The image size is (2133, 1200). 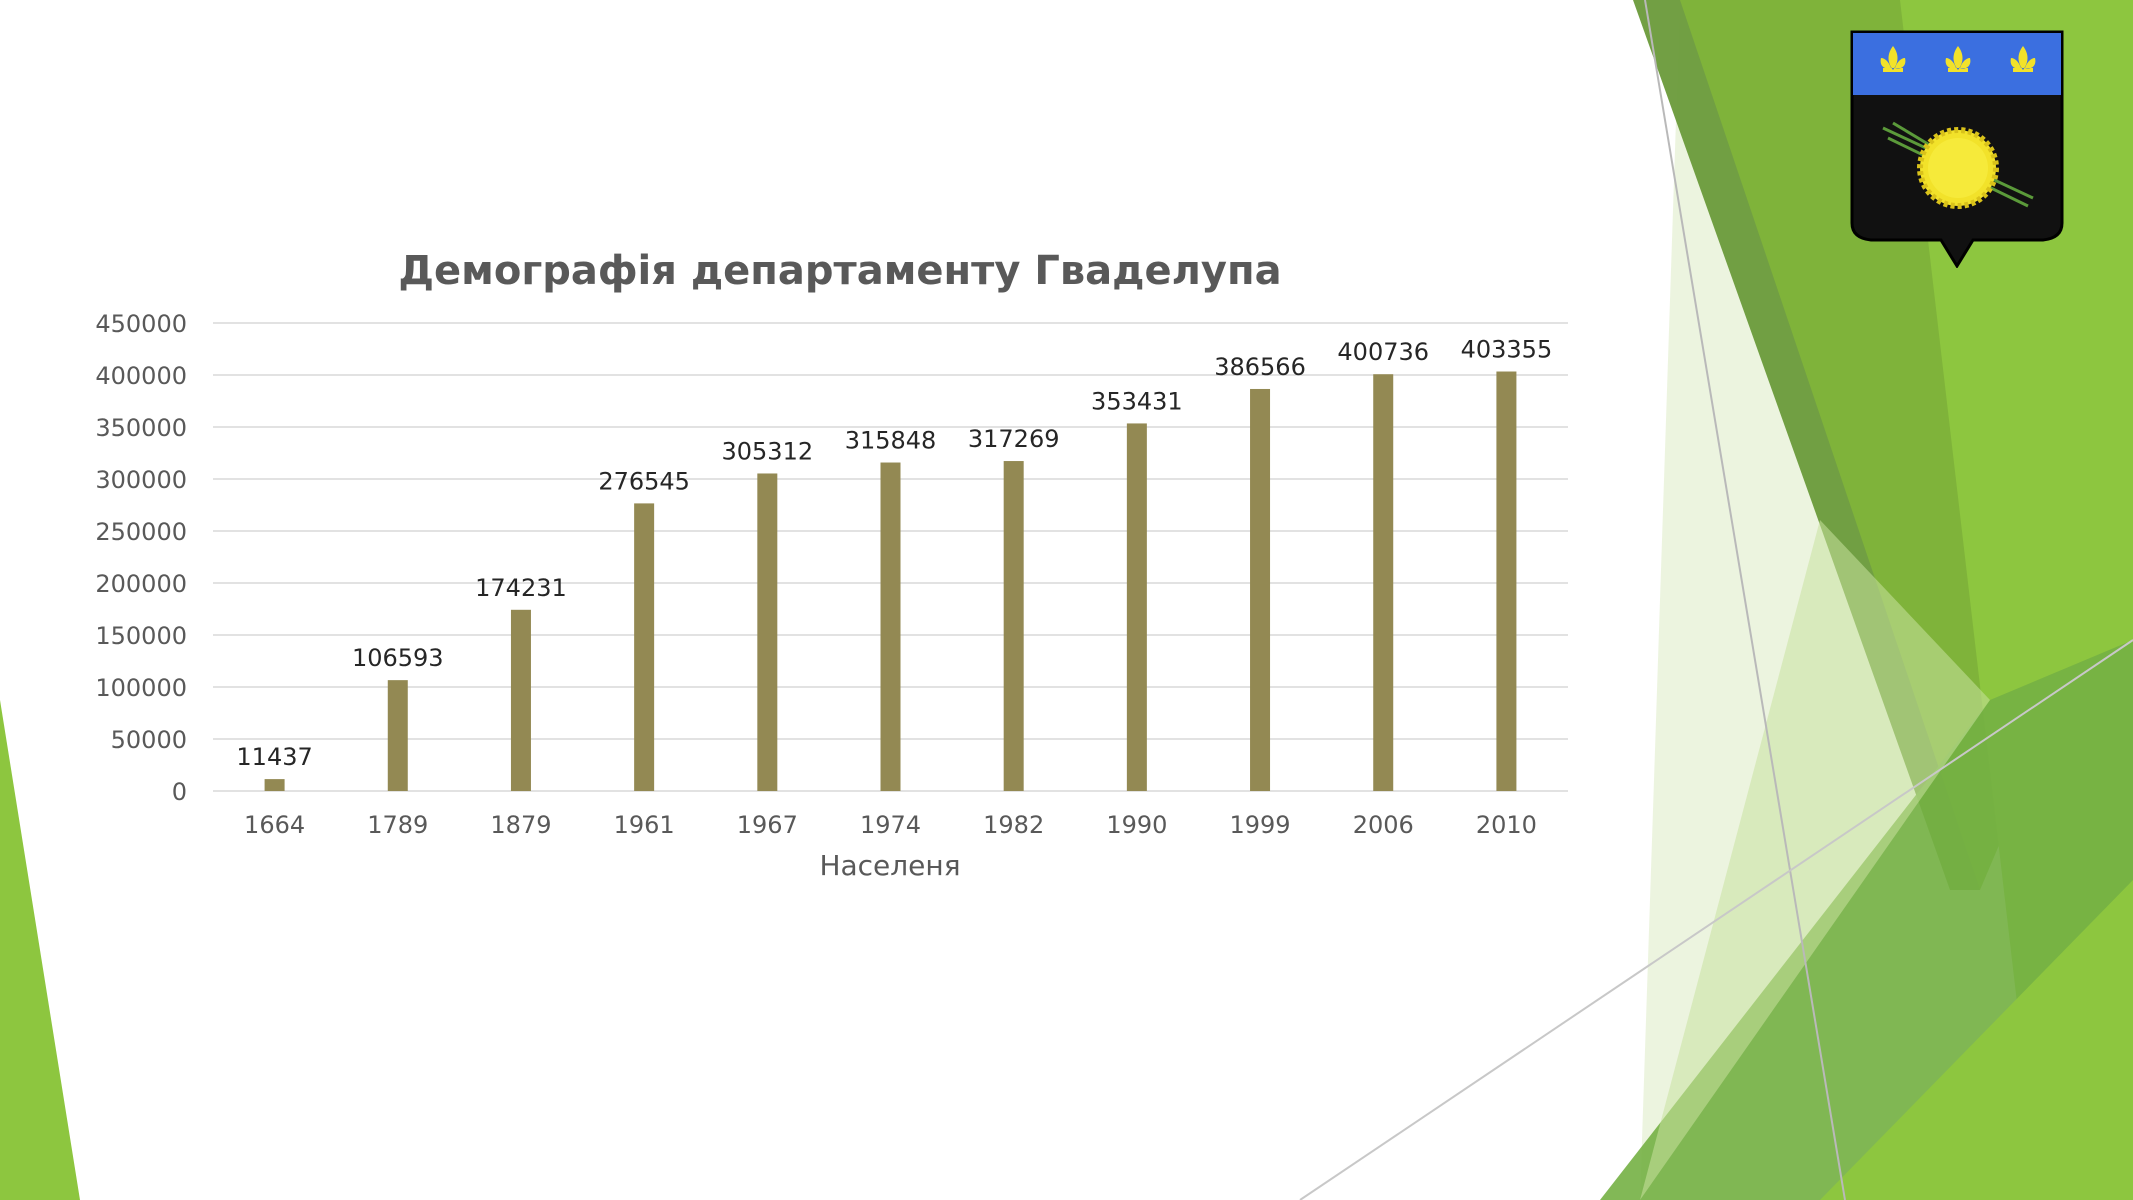 What do you see at coordinates (1383, 825) in the screenshot?
I see `x-tick-label: 2006` at bounding box center [1383, 825].